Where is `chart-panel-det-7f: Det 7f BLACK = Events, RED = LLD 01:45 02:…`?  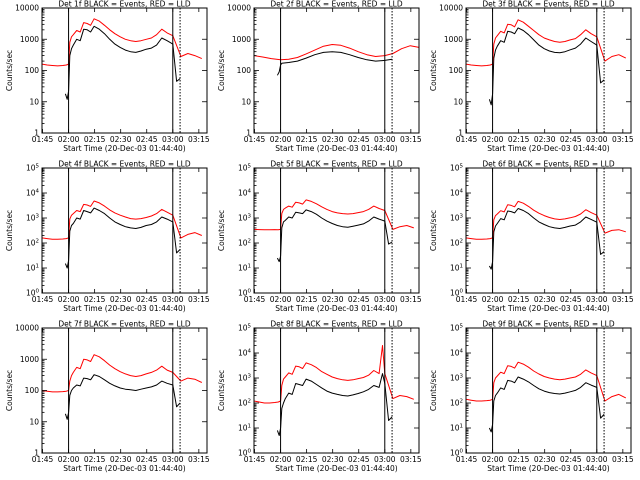 chart-panel-det-7f: Det 7f BLACK = Events, RED = LLD 01:45 02:… is located at coordinates (107, 397).